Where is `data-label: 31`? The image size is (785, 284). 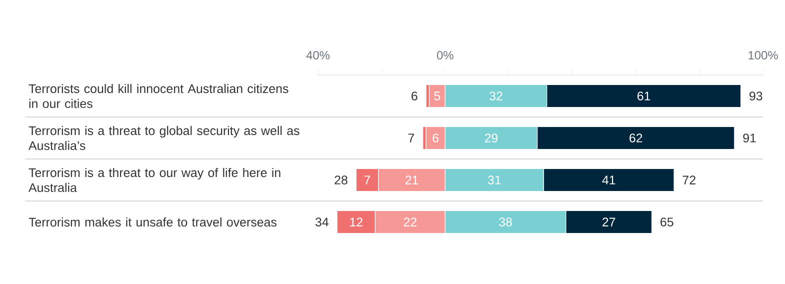 data-label: 31 is located at coordinates (494, 180).